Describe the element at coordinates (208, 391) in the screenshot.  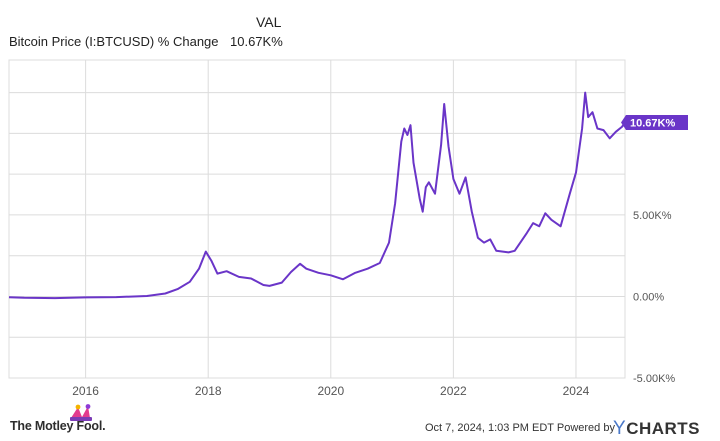
I see `x-tick-label: 2018` at that location.